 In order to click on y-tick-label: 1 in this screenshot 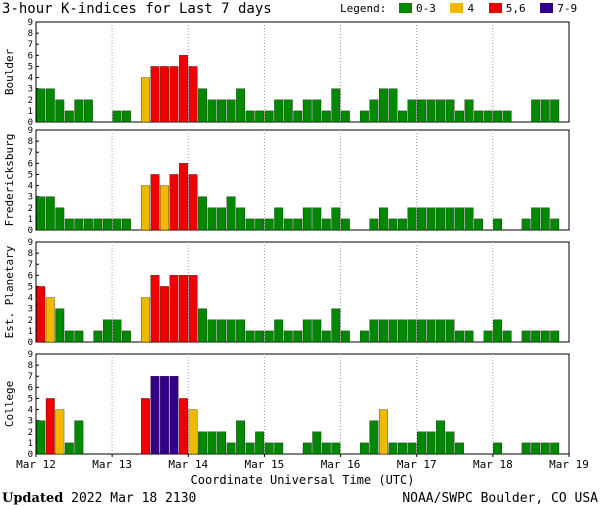, I will do `click(30, 112)`.